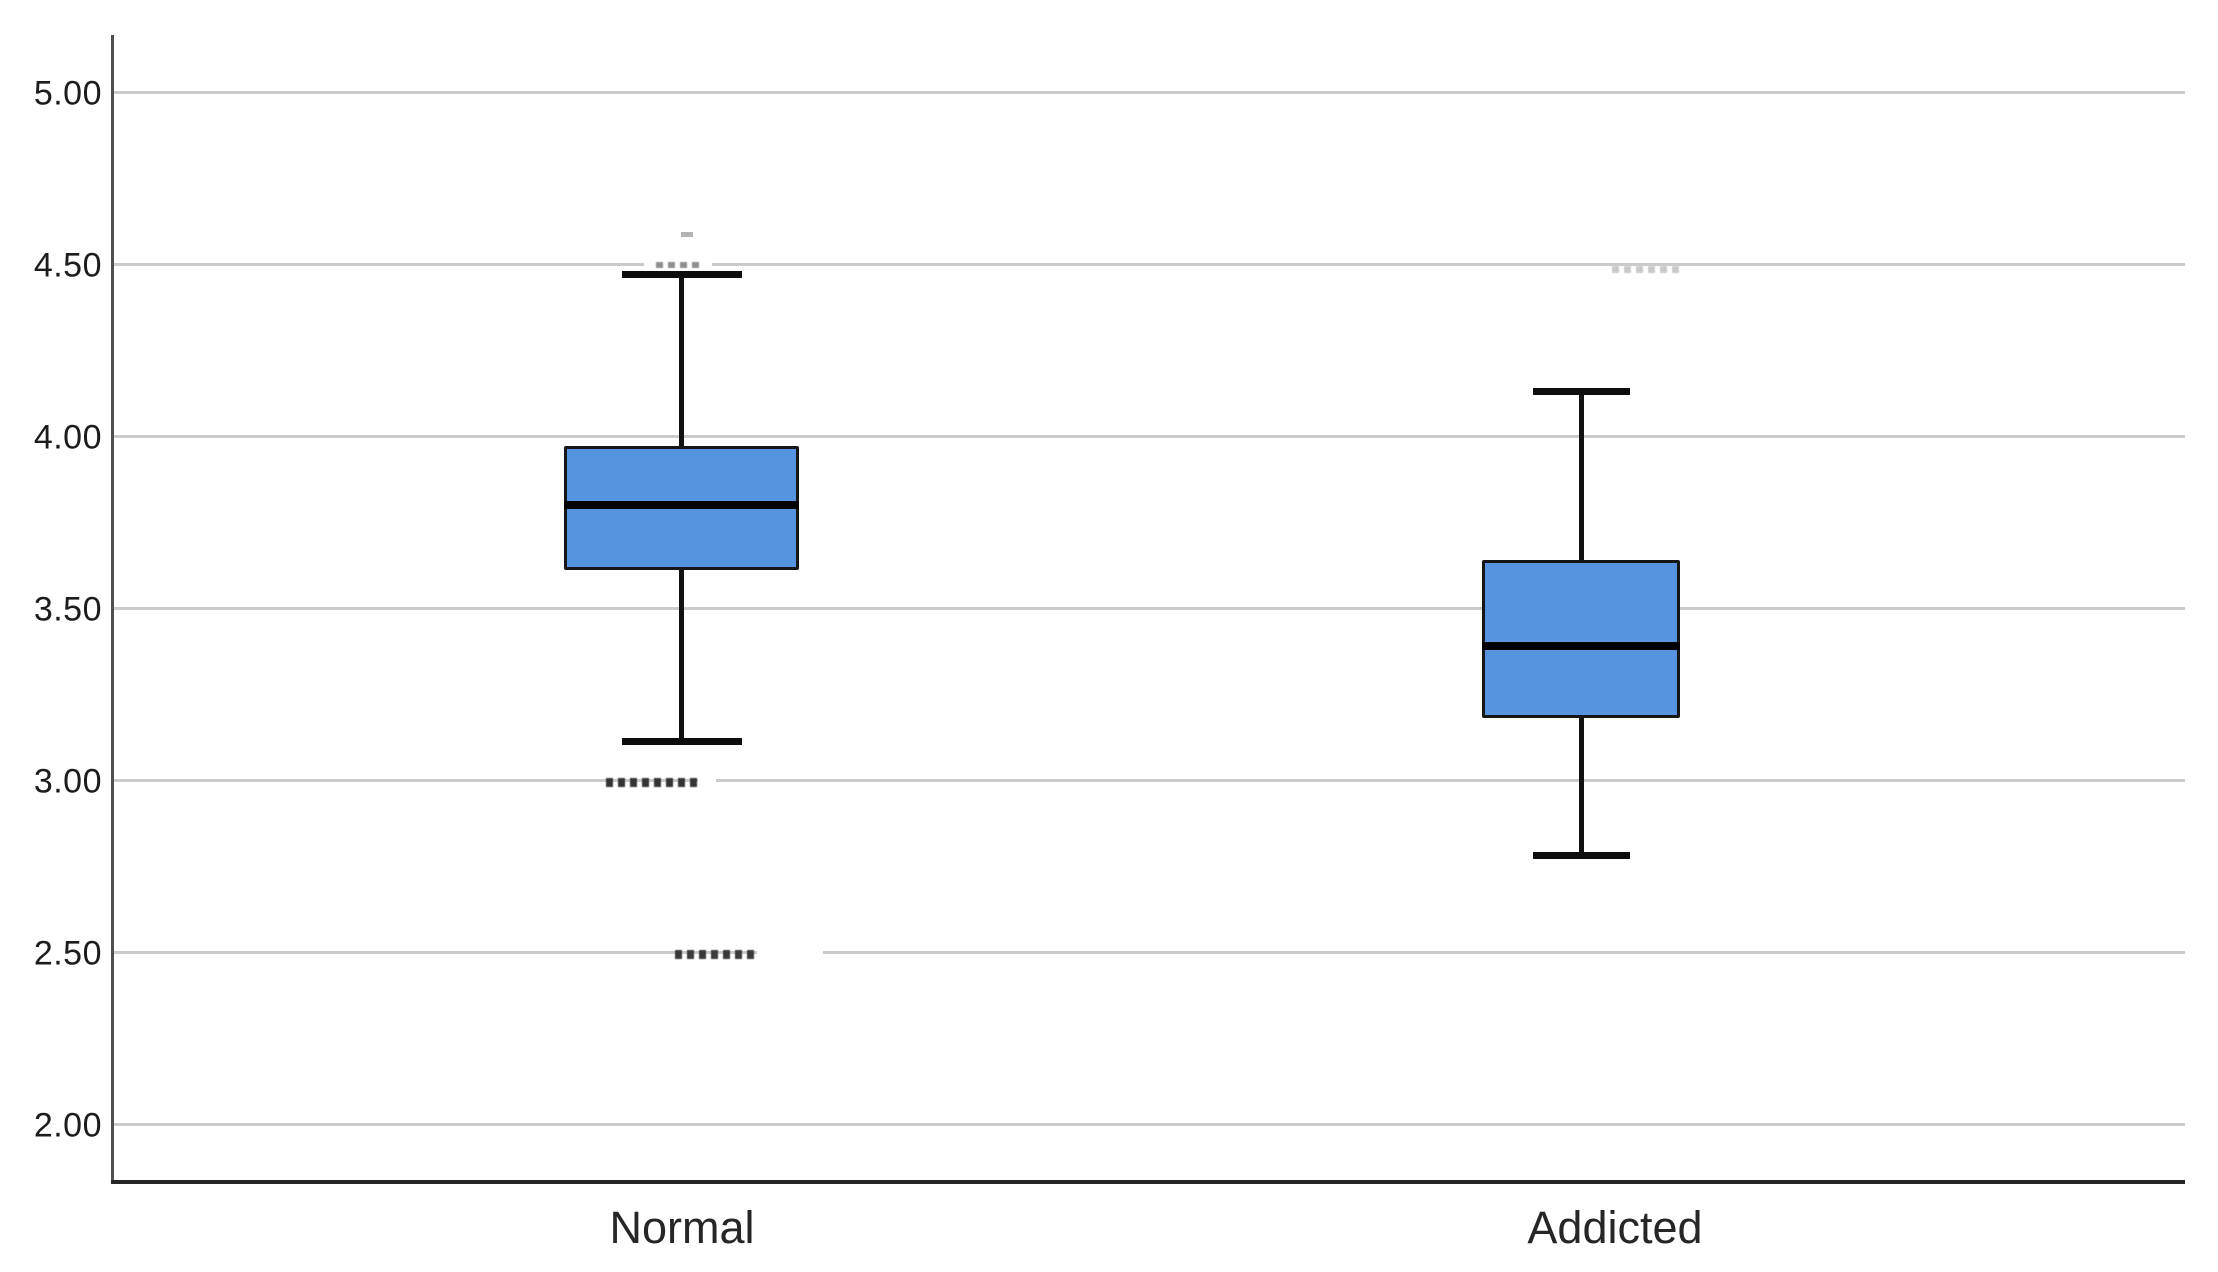  I want to click on gridline-y-5.00, so click(1149, 92).